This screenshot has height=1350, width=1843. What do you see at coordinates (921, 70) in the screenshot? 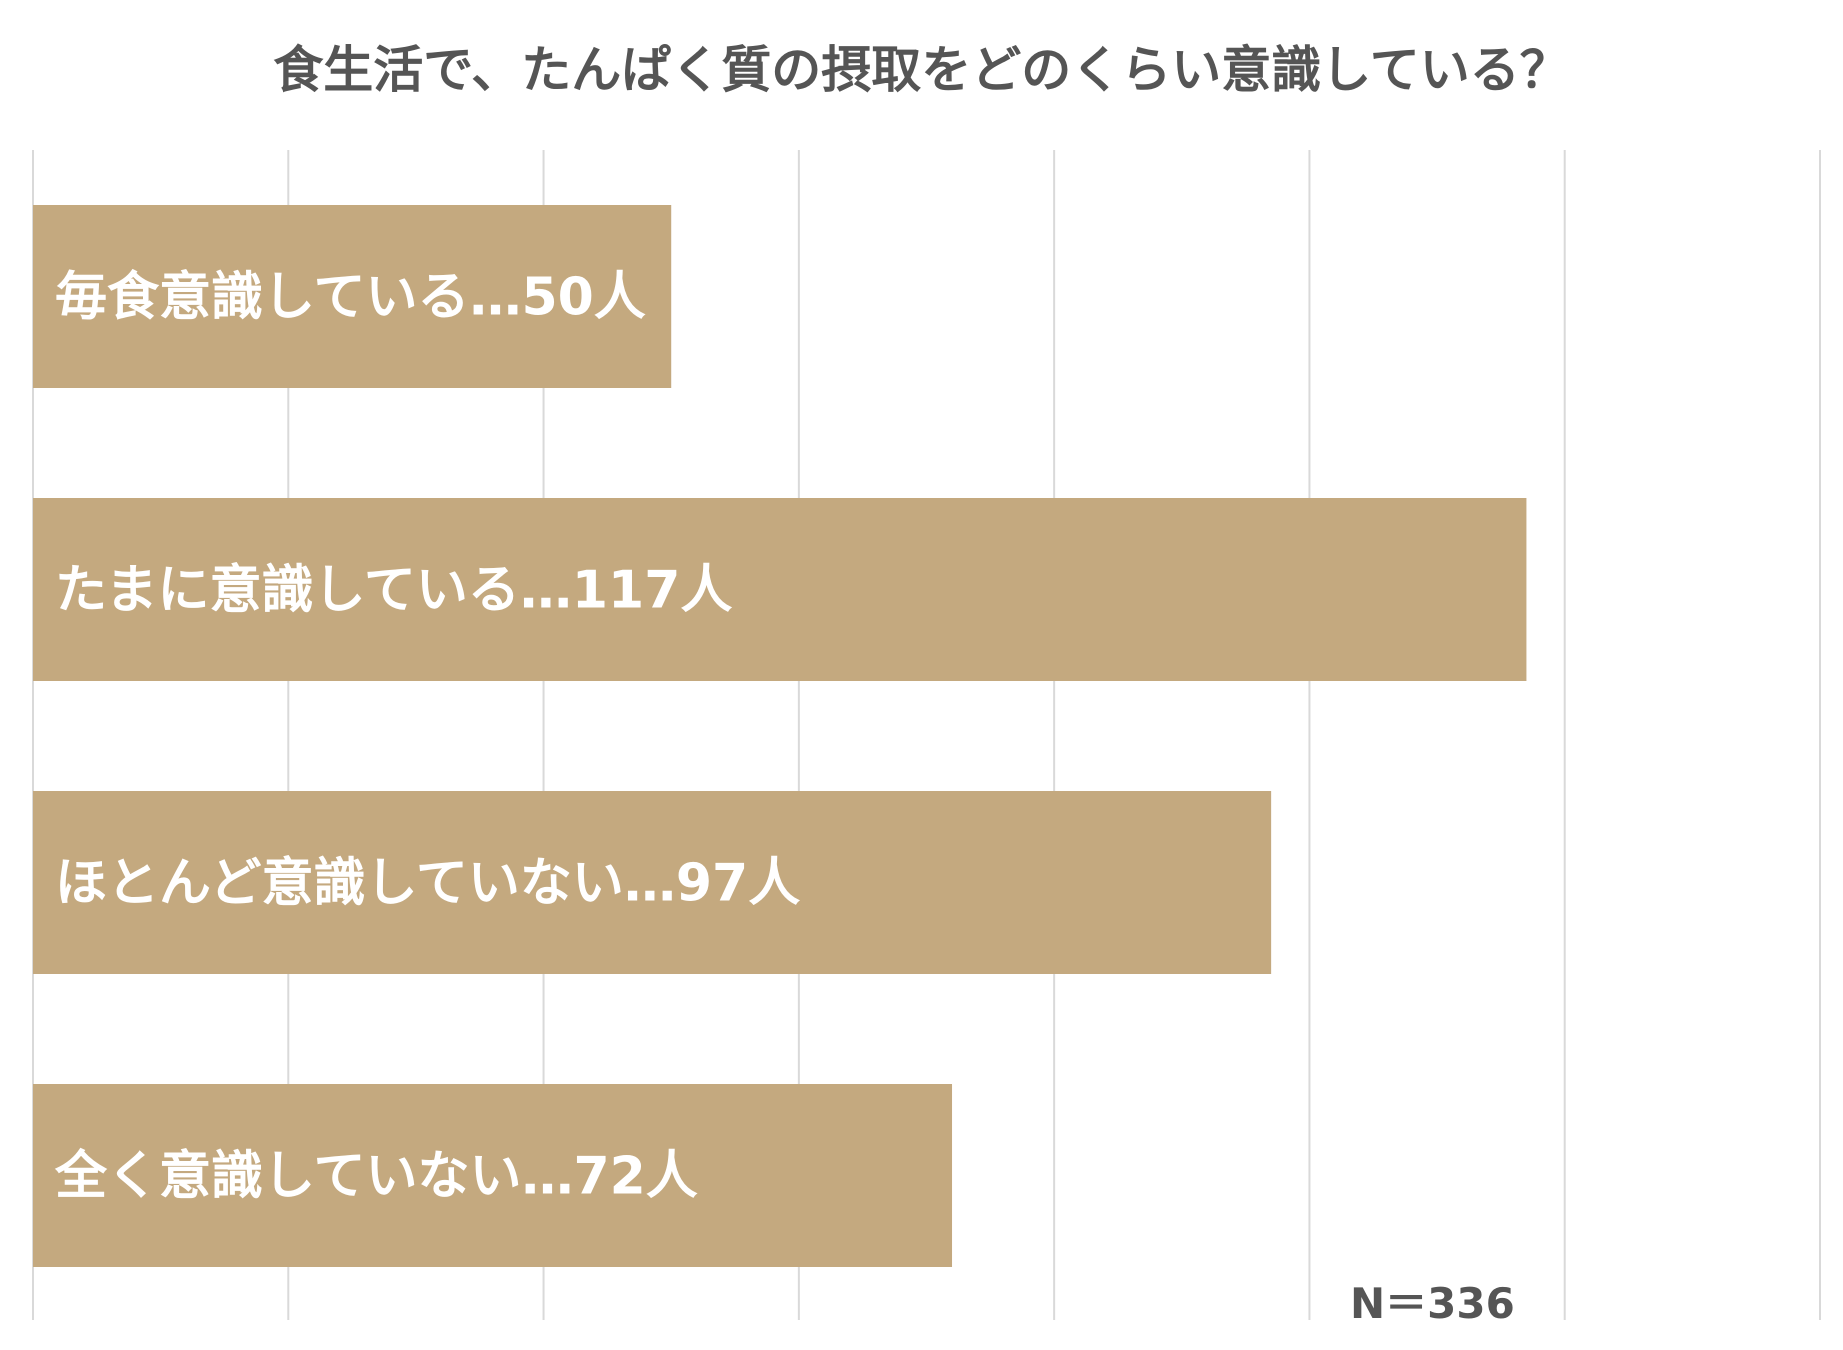
I see `chart-title: 食生活で、たんぱく質の摂取をどのくらい意識している？` at bounding box center [921, 70].